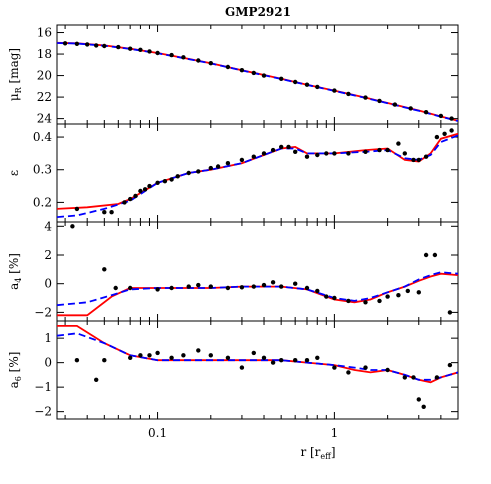 The width and height of the screenshot is (491, 484). What do you see at coordinates (14, 173) in the screenshot?
I see `y-axis-label: ε` at bounding box center [14, 173].